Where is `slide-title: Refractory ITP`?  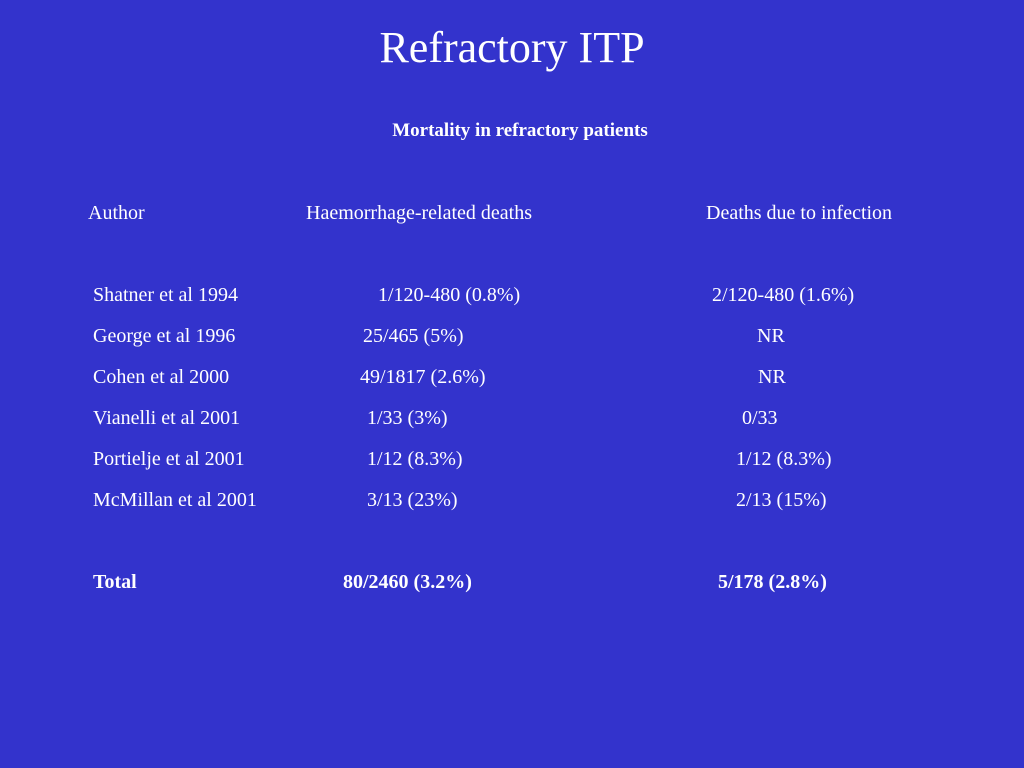
slide-title: Refractory ITP is located at coordinates (512, 47).